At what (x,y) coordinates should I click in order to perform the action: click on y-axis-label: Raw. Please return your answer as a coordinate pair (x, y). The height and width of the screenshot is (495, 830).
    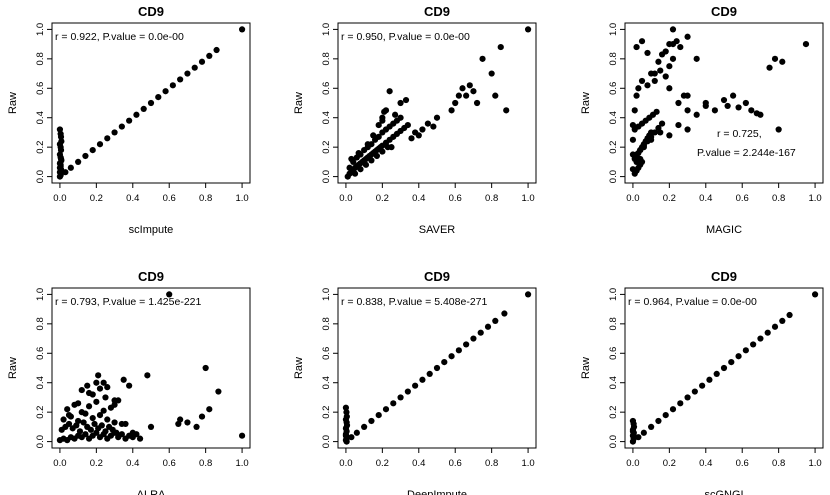
    Looking at the image, I should click on (299, 103).